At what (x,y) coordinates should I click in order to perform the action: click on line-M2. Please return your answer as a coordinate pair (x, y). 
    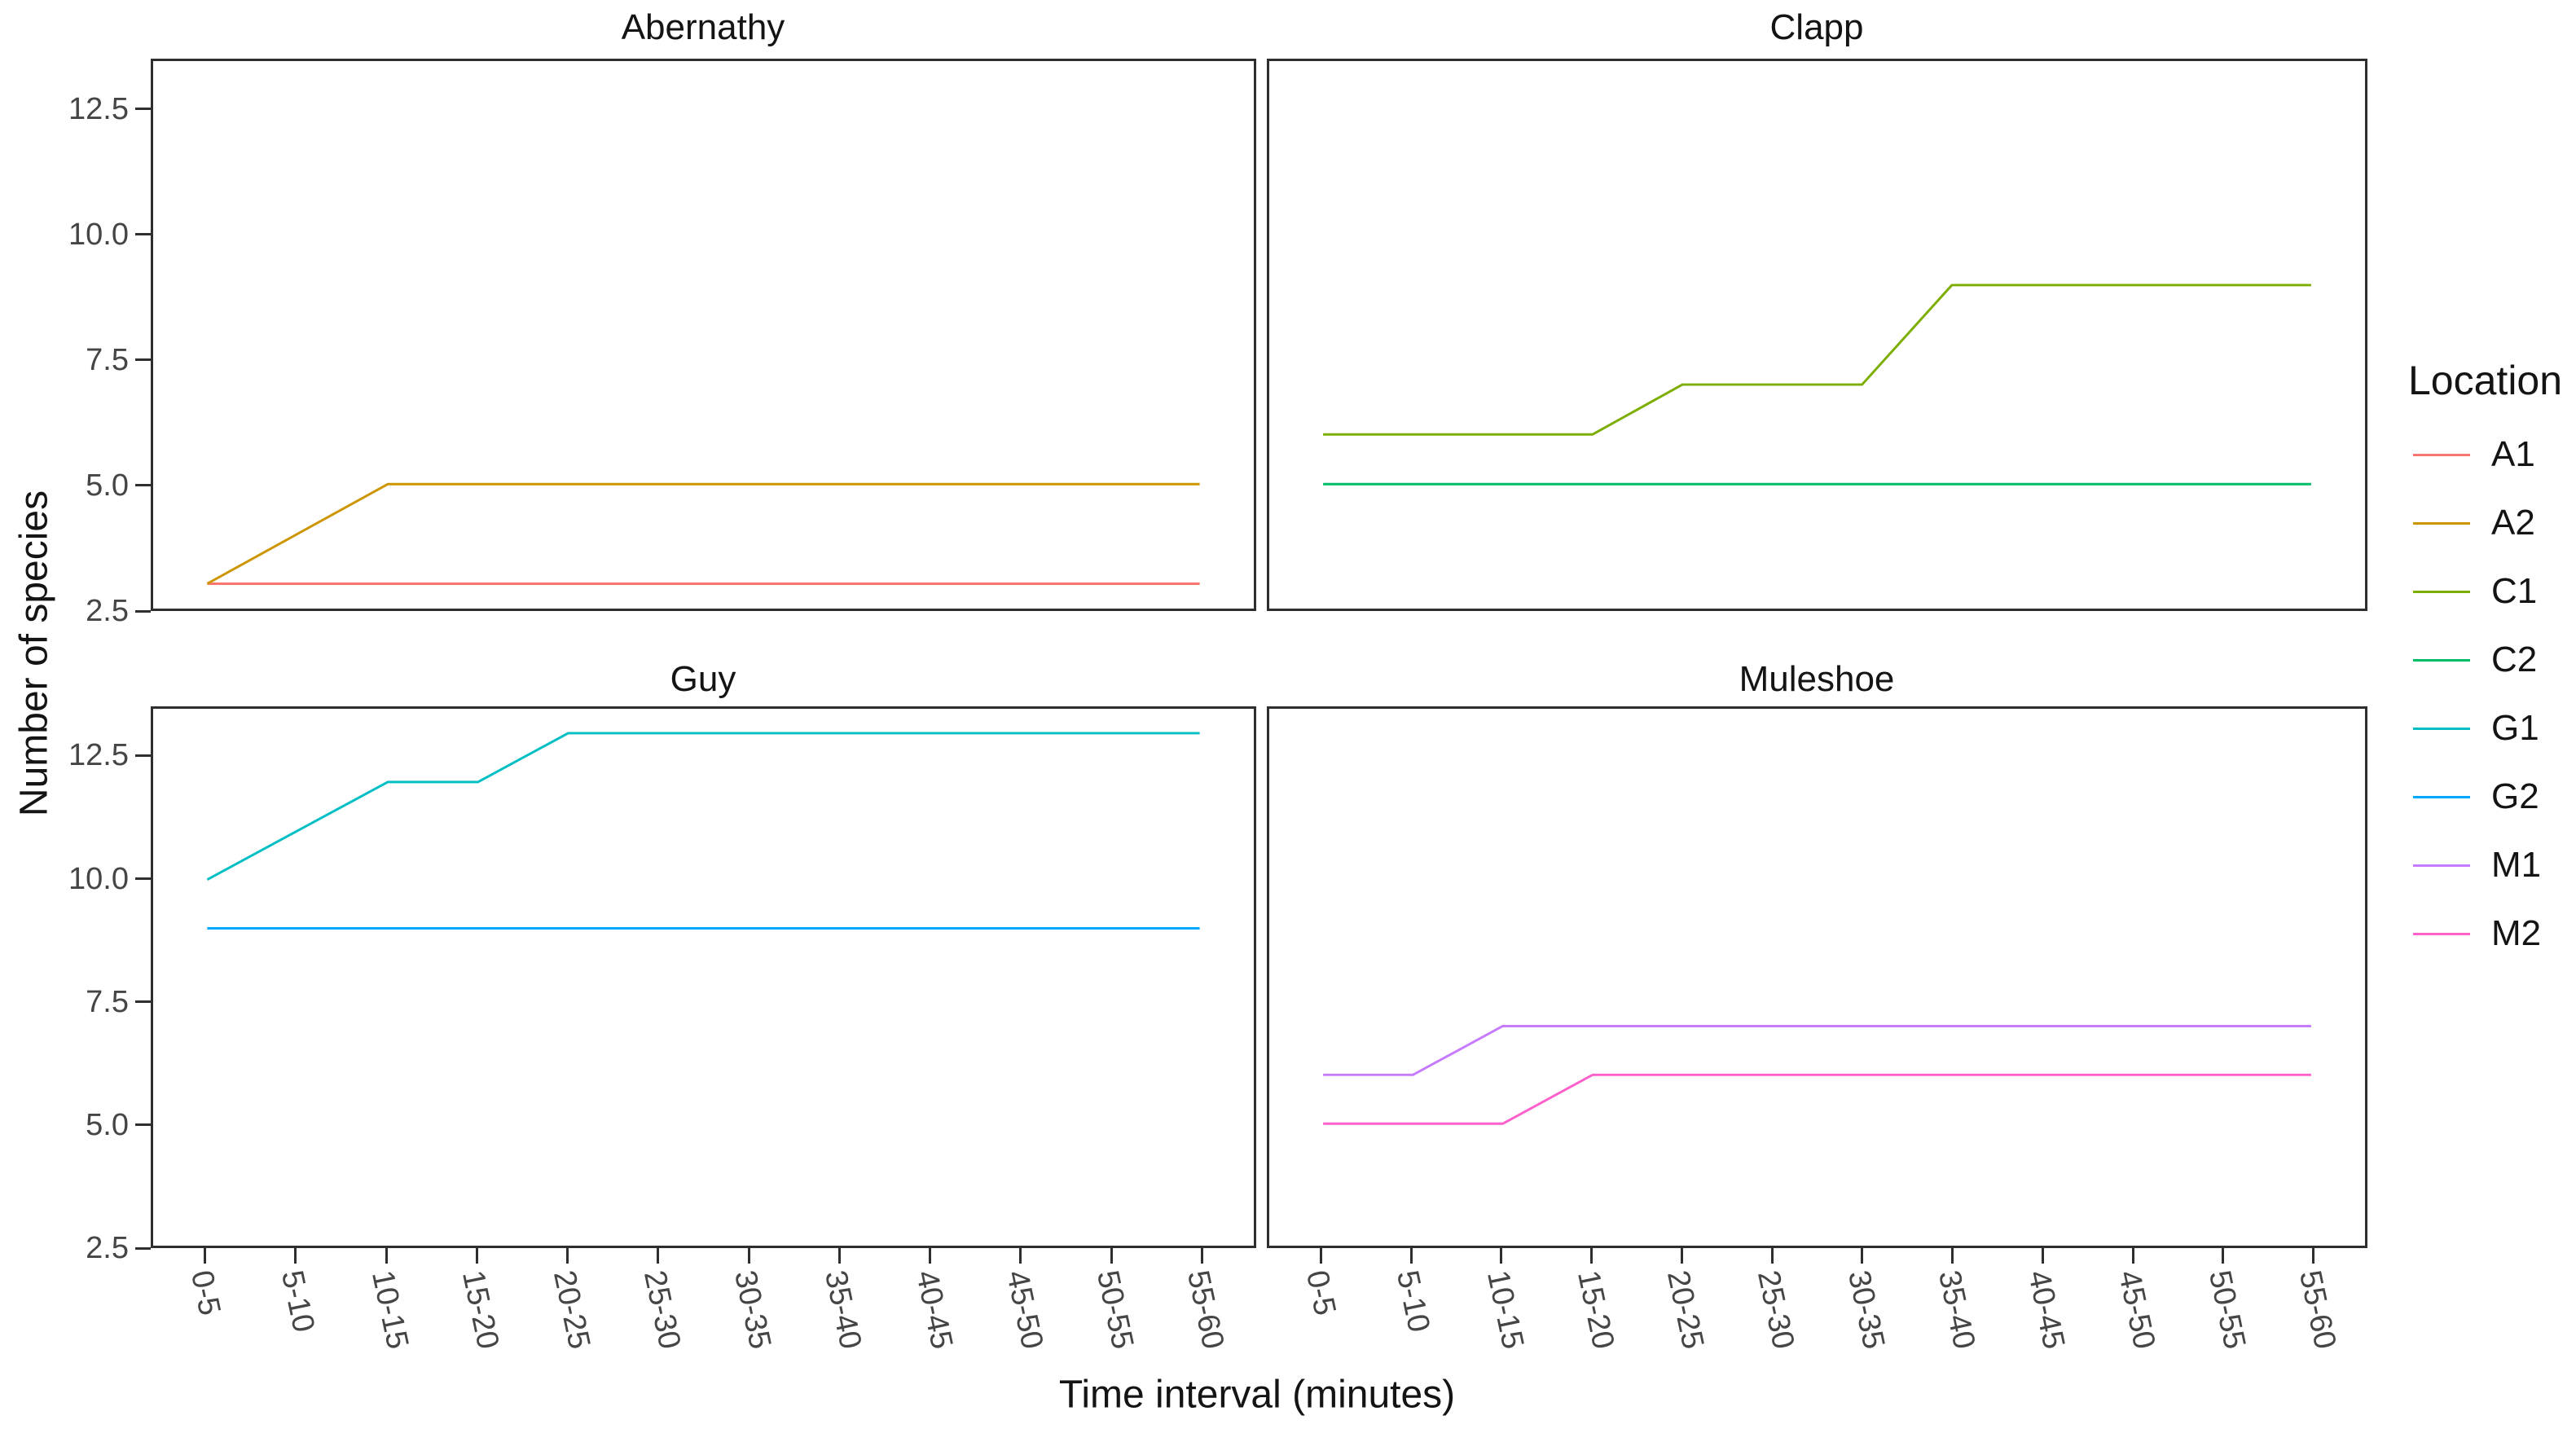
    Looking at the image, I should click on (1817, 1099).